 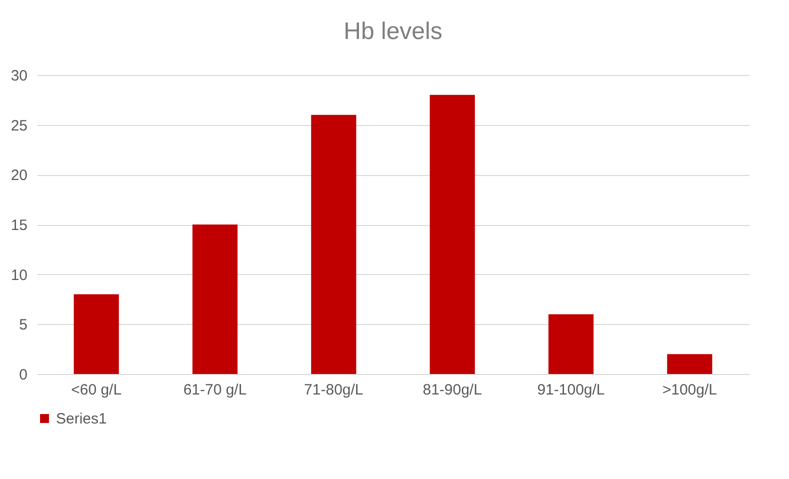 I want to click on y-tick-label: 0, so click(x=23, y=375).